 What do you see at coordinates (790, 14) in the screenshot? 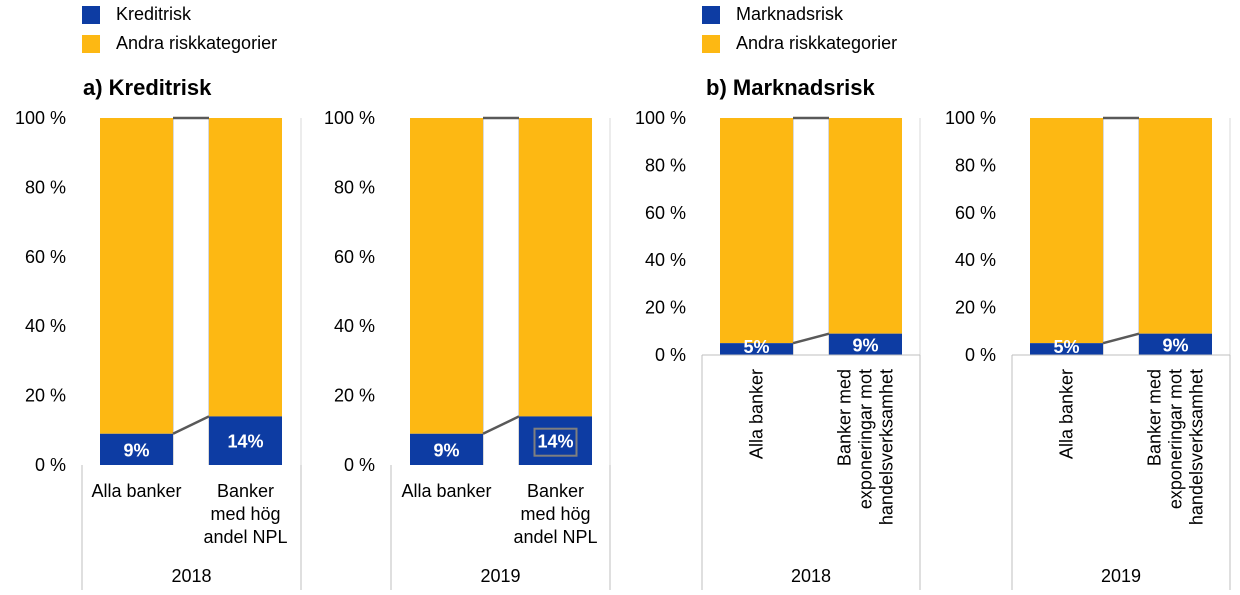
I see `legend-label: Marknadsrisk` at bounding box center [790, 14].